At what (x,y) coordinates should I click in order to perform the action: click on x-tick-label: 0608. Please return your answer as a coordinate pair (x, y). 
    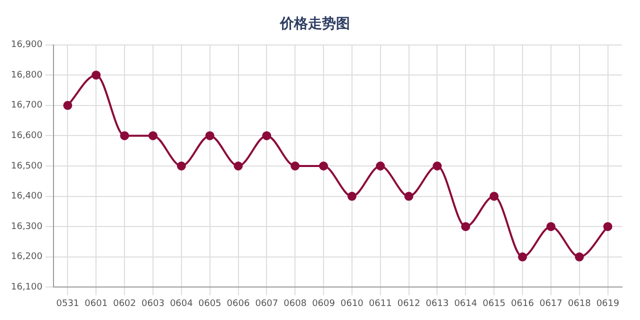
    Looking at the image, I should click on (295, 303).